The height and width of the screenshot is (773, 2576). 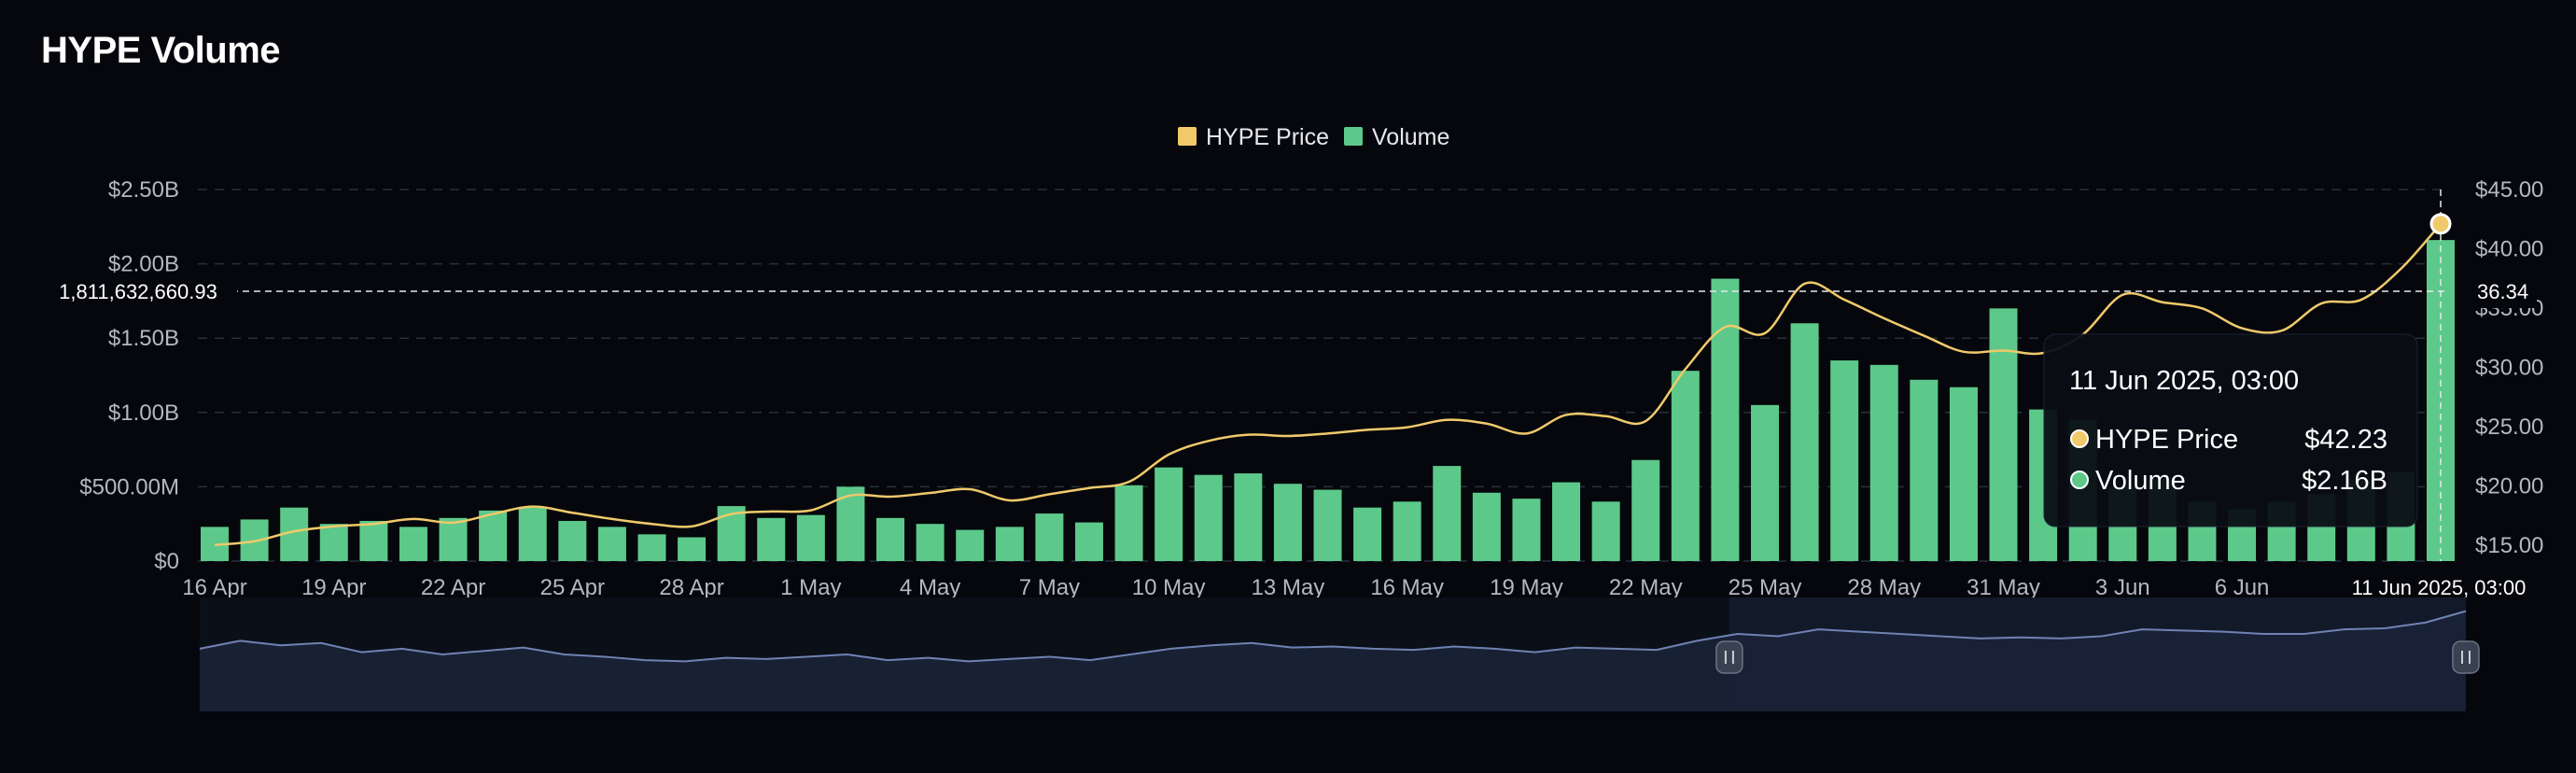 What do you see at coordinates (166, 561) in the screenshot?
I see `y-left-tick: $0` at bounding box center [166, 561].